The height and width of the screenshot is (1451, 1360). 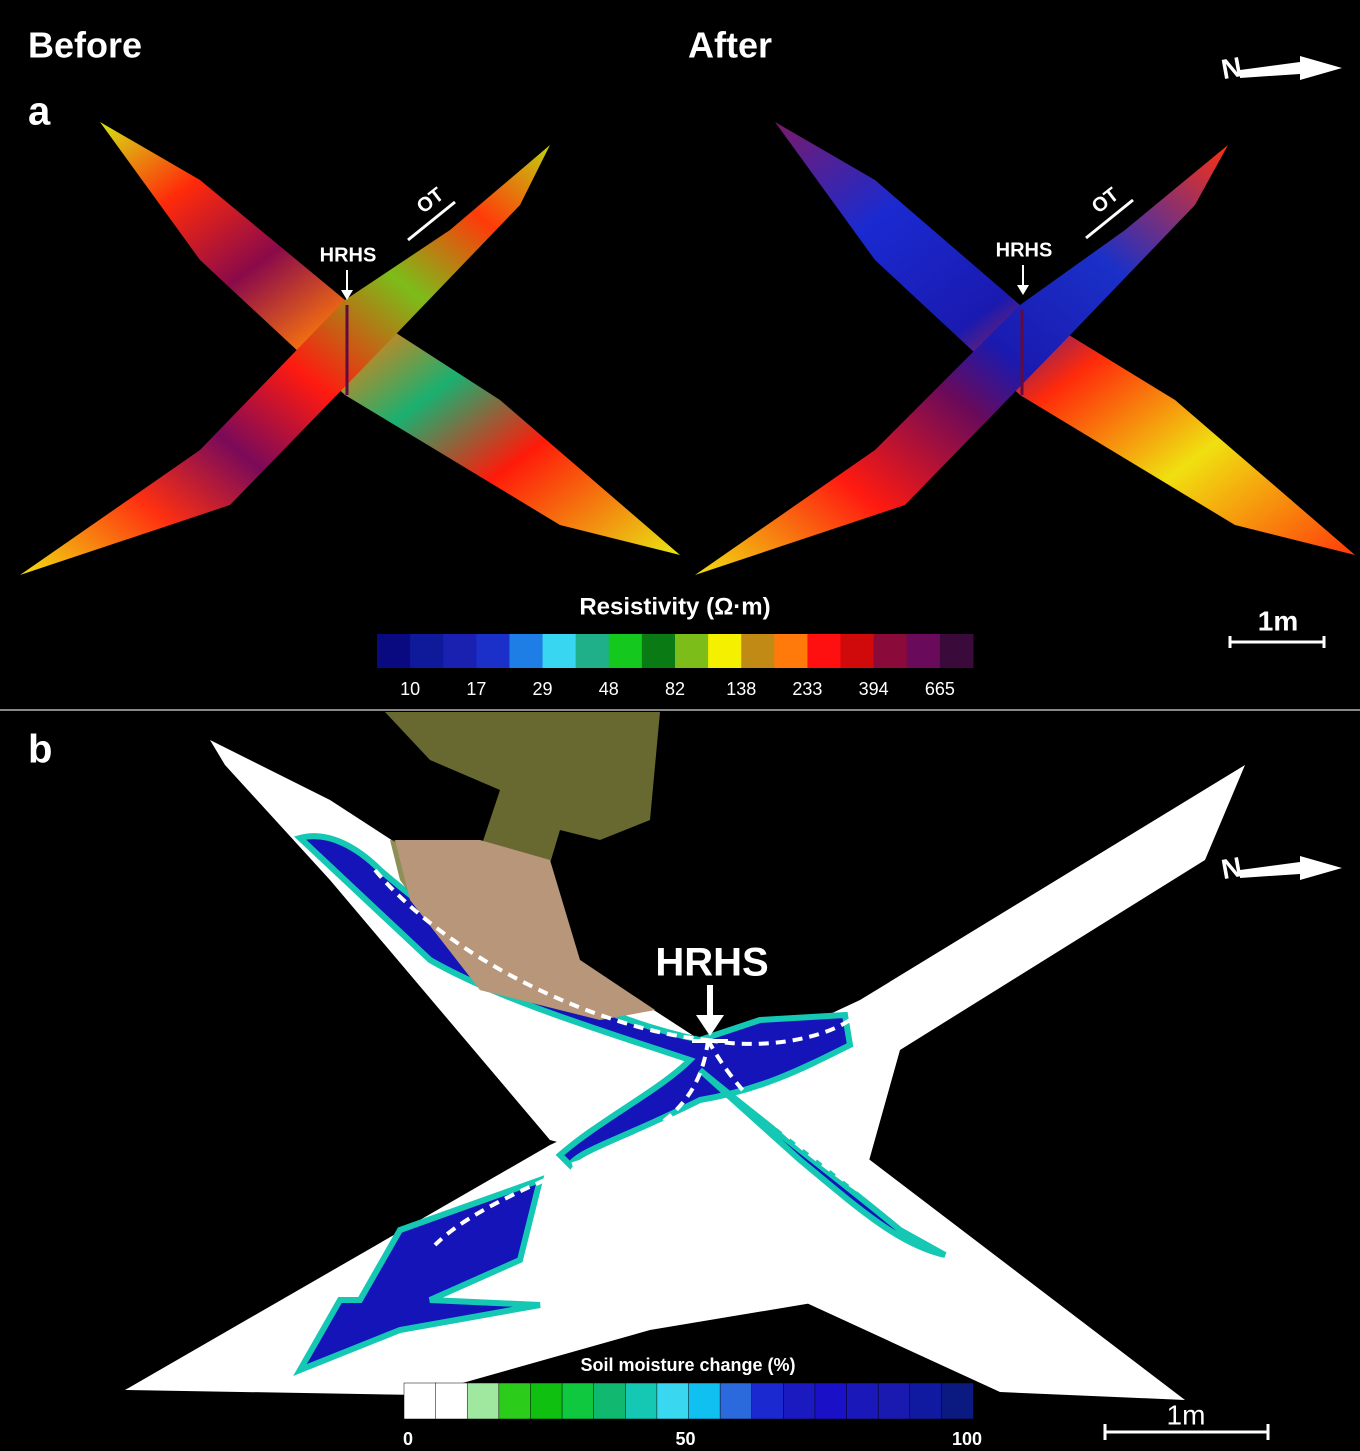 I want to click on colorbar-tick-label: 138, so click(x=741, y=689).